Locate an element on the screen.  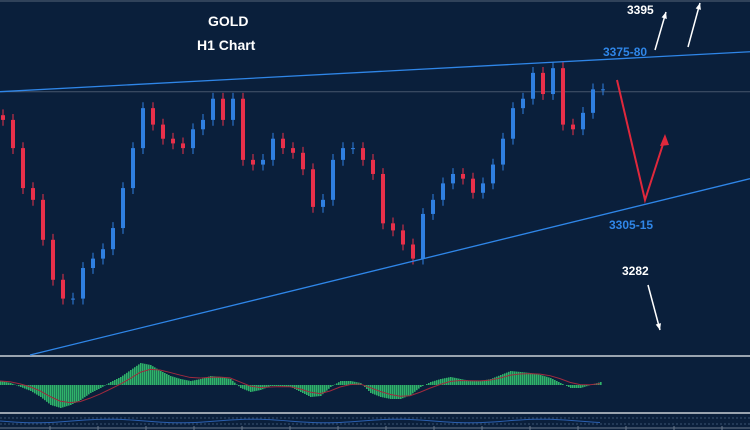
macd-signal-line is located at coordinates (300, 386).